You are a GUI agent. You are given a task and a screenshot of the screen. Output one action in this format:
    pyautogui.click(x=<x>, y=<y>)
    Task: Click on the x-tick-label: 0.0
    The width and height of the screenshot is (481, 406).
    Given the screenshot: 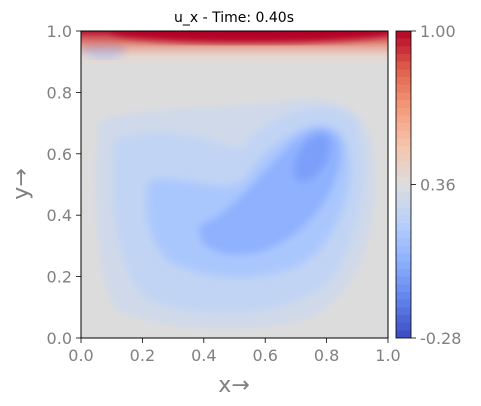 What is the action you would take?
    pyautogui.click(x=80, y=355)
    